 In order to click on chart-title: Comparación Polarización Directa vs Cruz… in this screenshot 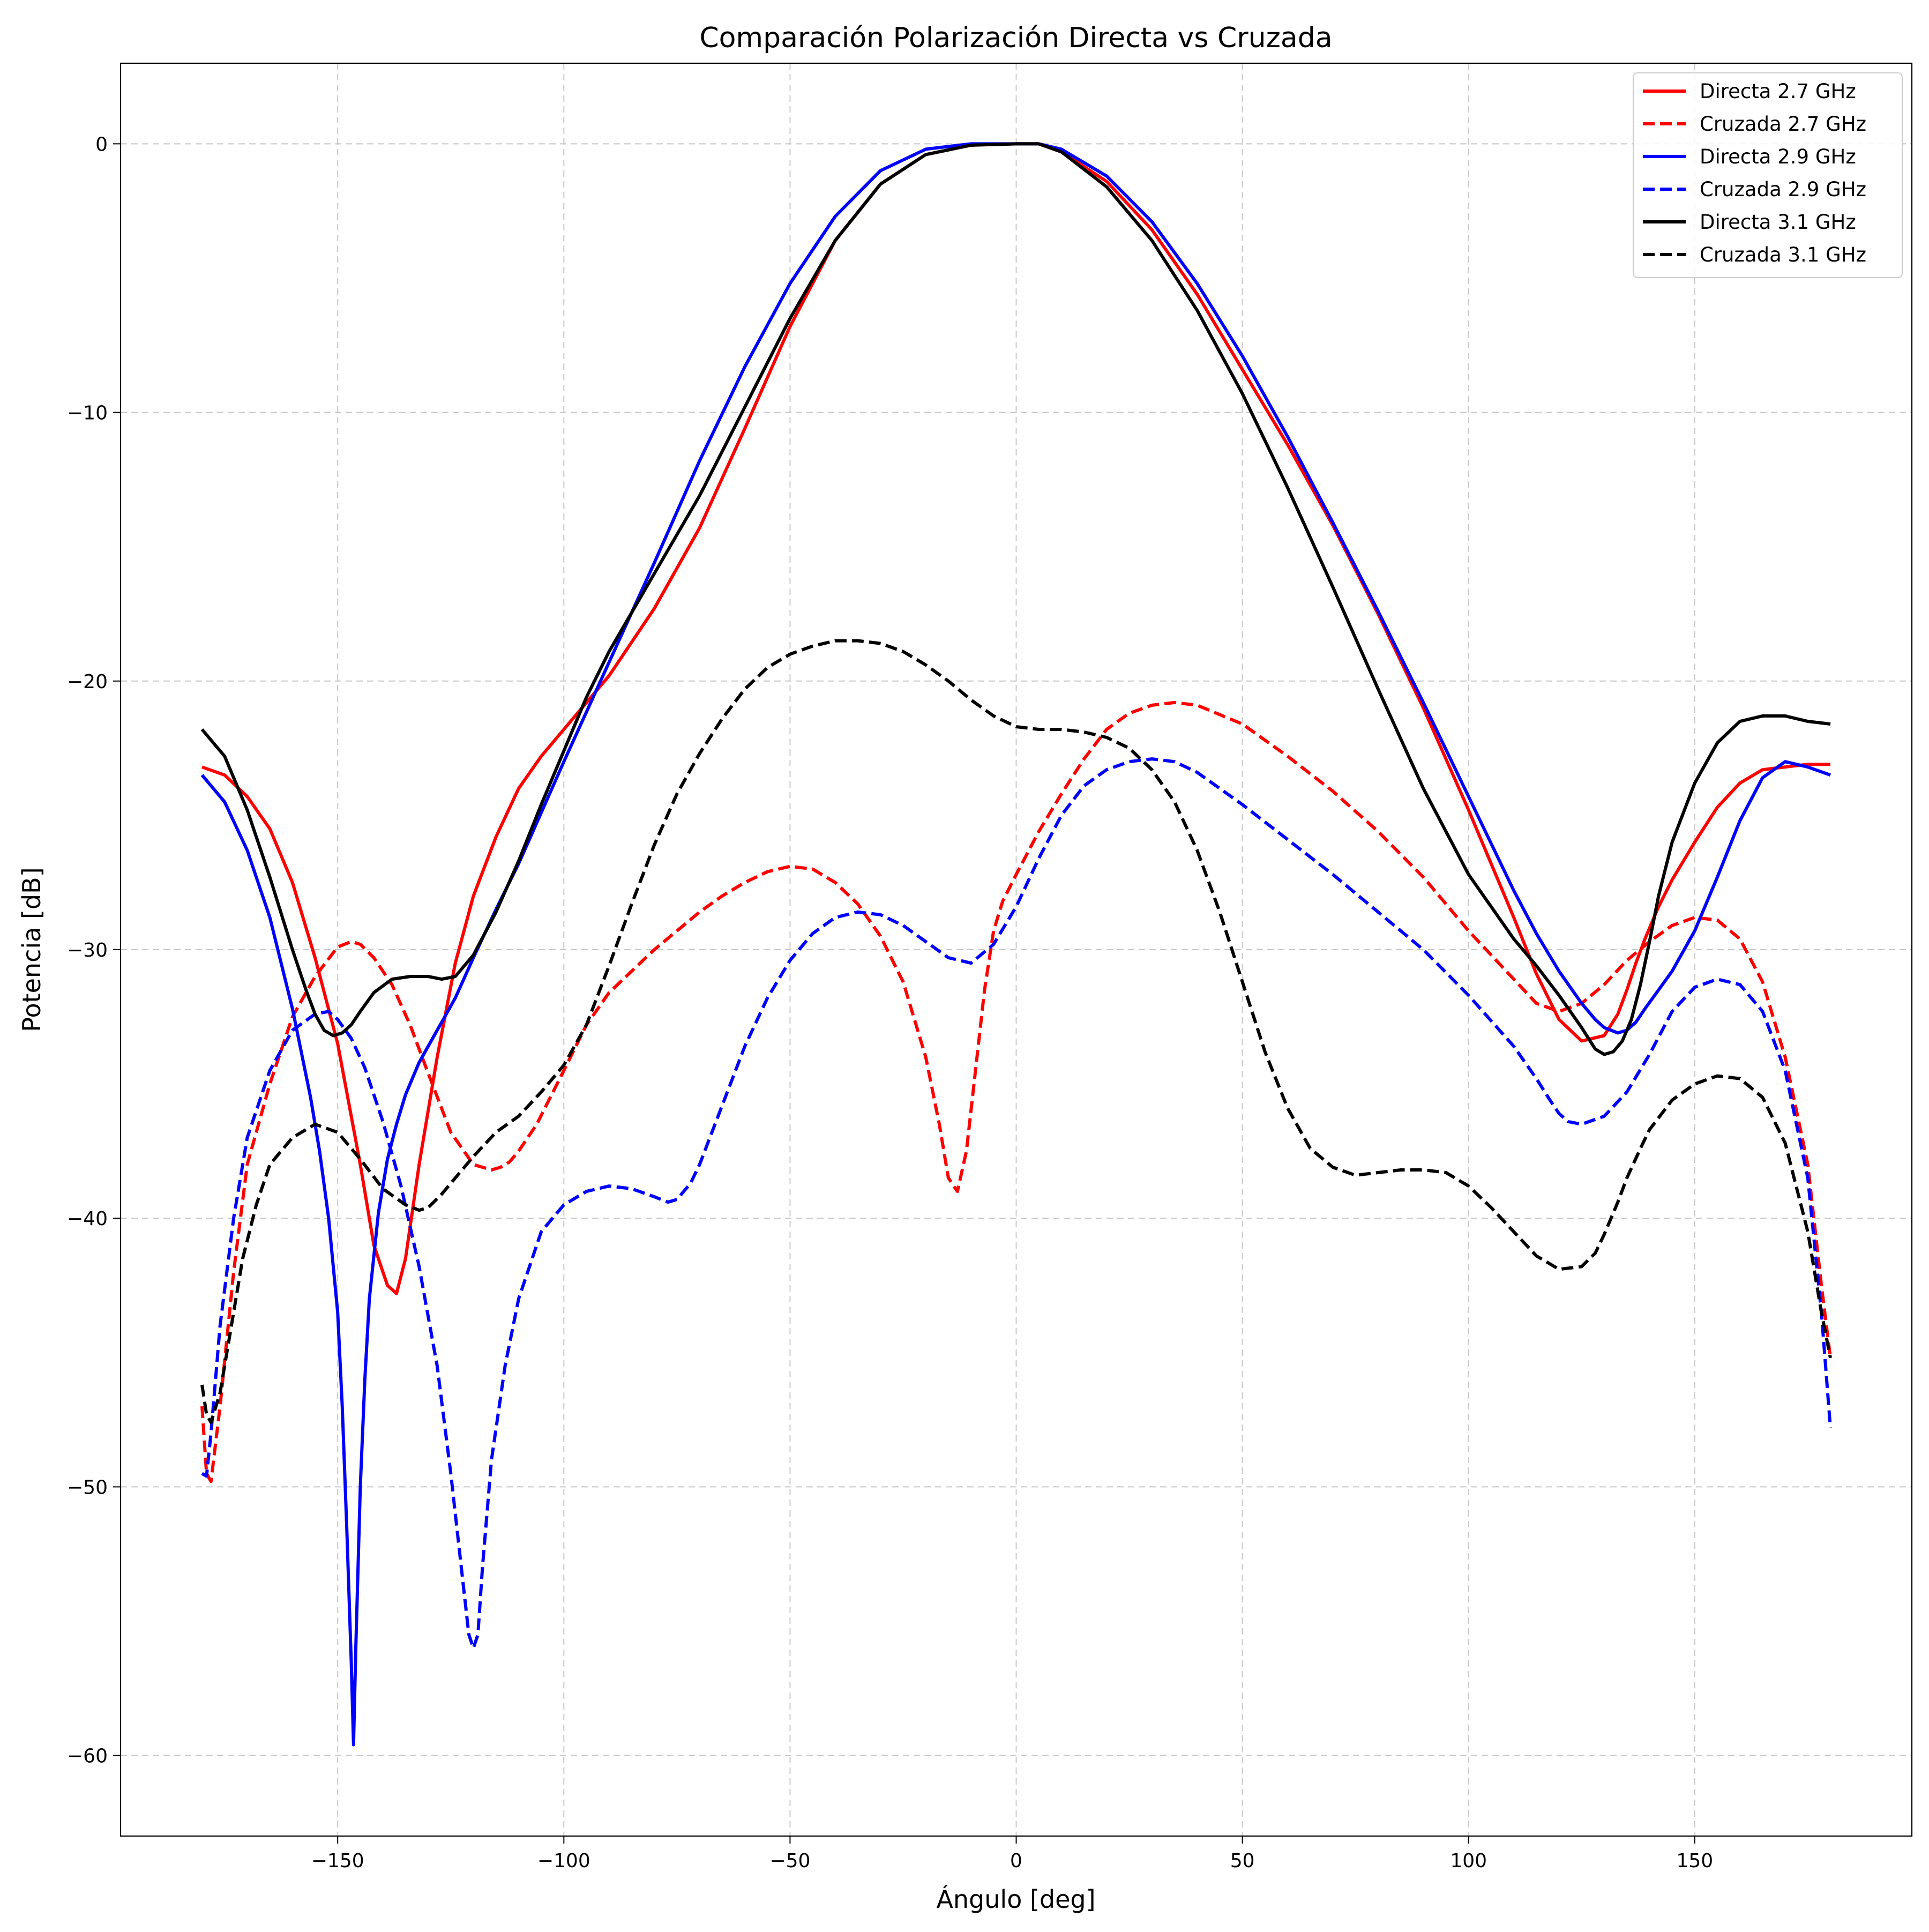, I will do `click(1016, 38)`.